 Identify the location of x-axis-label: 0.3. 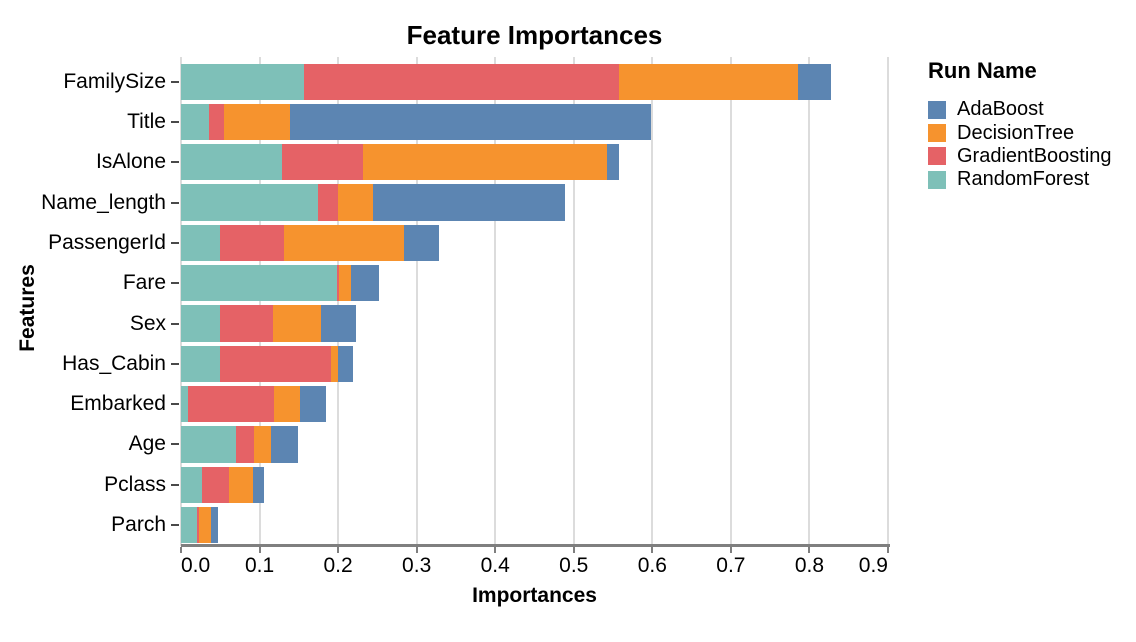
(417, 565).